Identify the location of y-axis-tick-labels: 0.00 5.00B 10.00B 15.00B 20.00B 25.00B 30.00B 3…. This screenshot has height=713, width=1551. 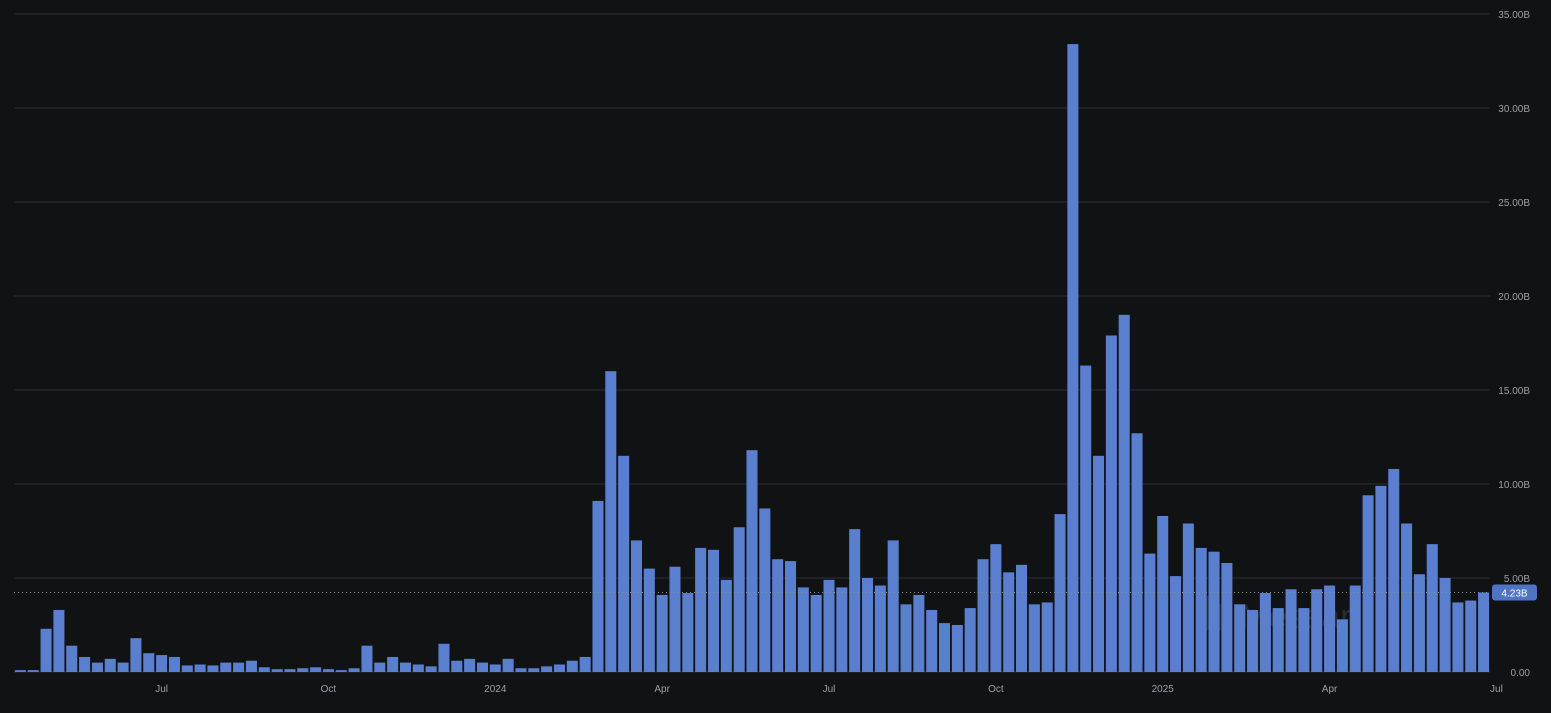
(1514, 344).